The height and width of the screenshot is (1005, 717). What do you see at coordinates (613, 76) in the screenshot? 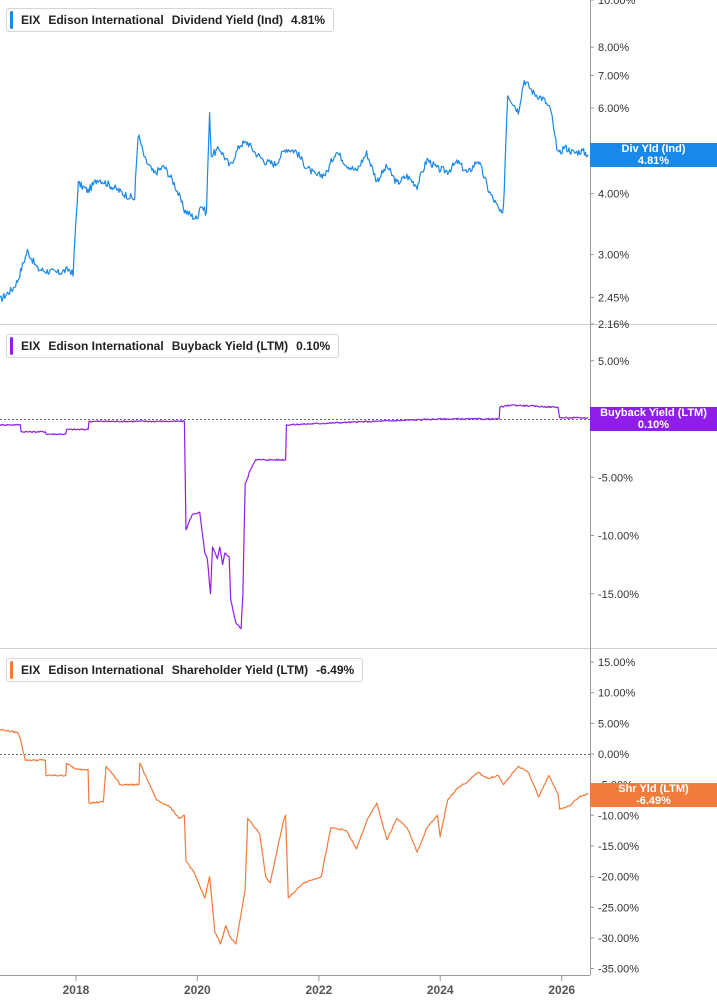
I see `y-tick-label: 7.00%` at bounding box center [613, 76].